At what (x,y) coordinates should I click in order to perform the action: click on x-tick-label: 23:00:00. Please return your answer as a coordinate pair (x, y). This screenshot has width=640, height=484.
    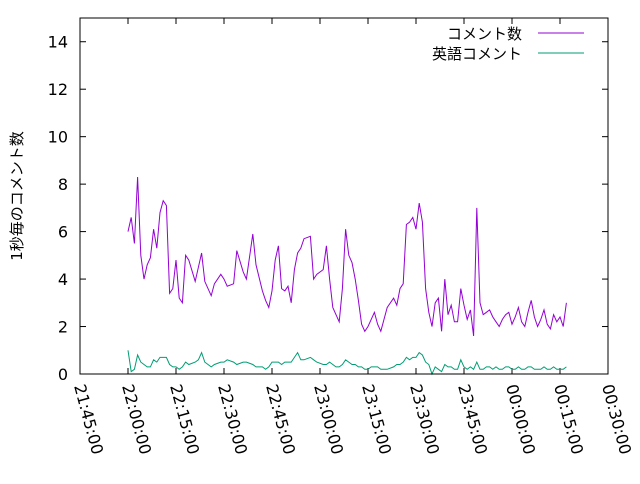
    Looking at the image, I should click on (328, 419).